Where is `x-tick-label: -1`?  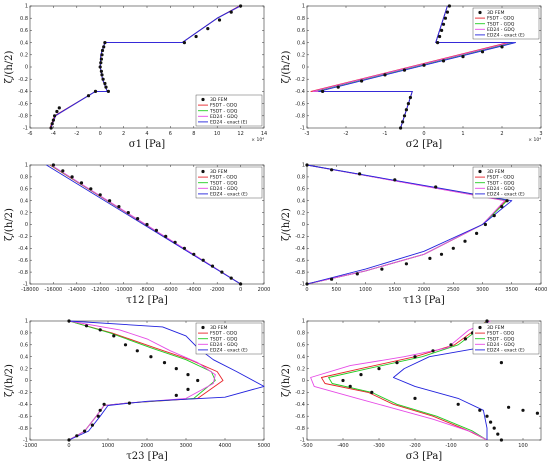 x-tick-label: -1 is located at coordinates (385, 134).